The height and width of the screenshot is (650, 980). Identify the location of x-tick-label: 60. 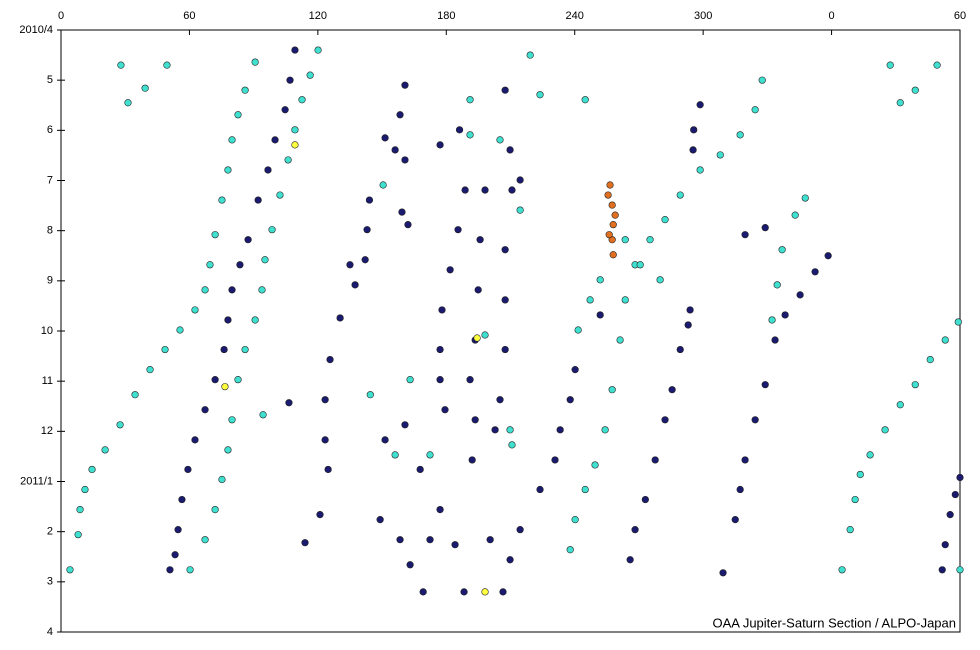
(960, 16).